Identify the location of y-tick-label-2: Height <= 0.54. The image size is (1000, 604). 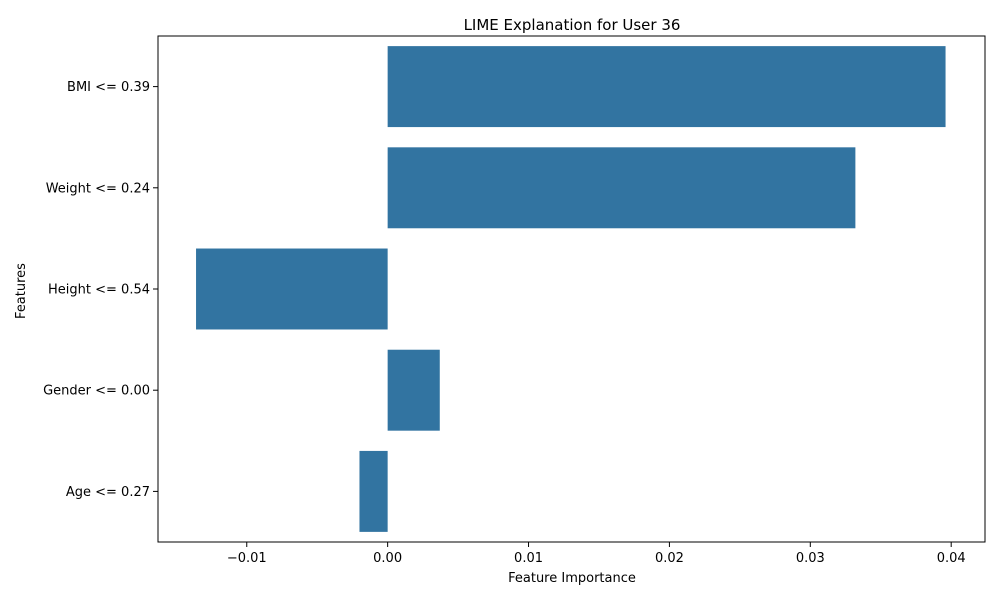
(99, 290).